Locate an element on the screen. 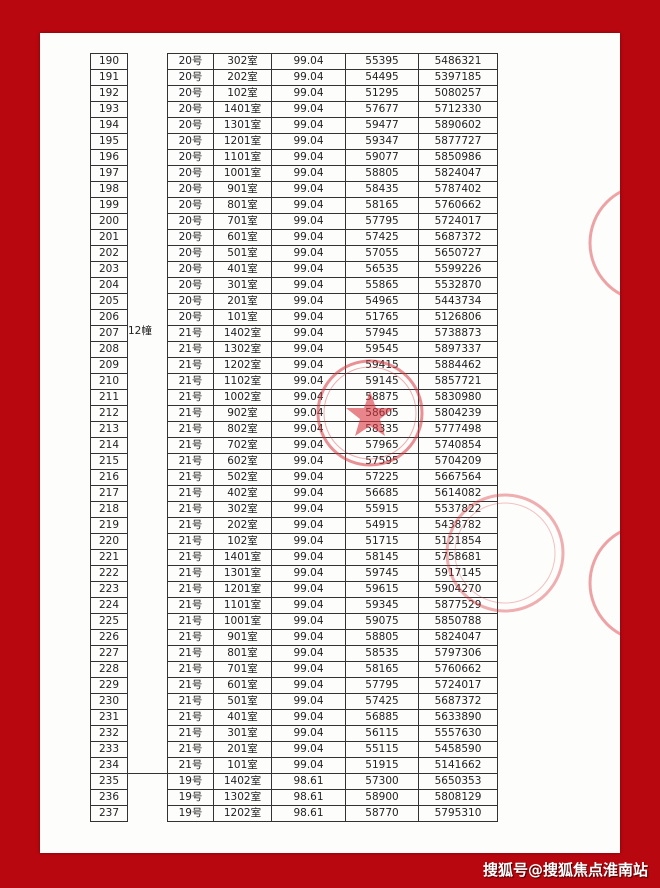 The width and height of the screenshot is (660, 888). table-row: 197 20号 1001室 99.04 58805 5824047 is located at coordinates (294, 173).